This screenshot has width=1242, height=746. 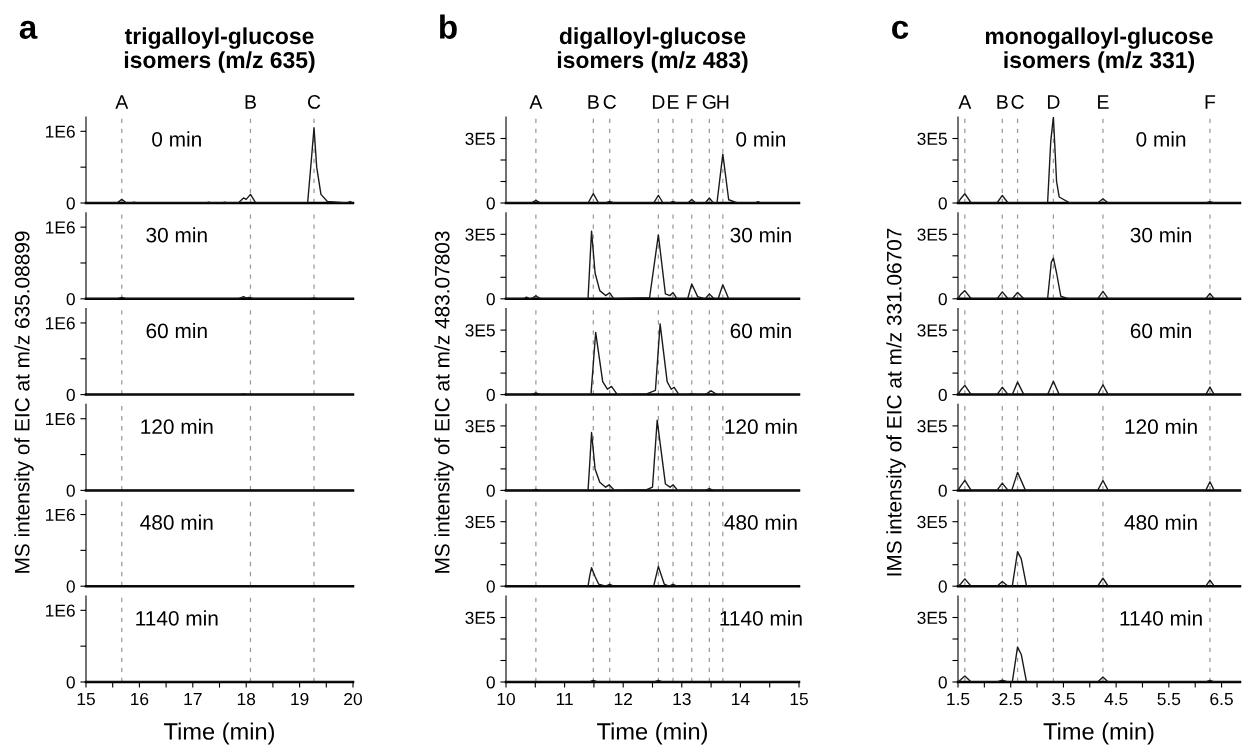 What do you see at coordinates (709, 102) in the screenshot?
I see `ref-line-label: G` at bounding box center [709, 102].